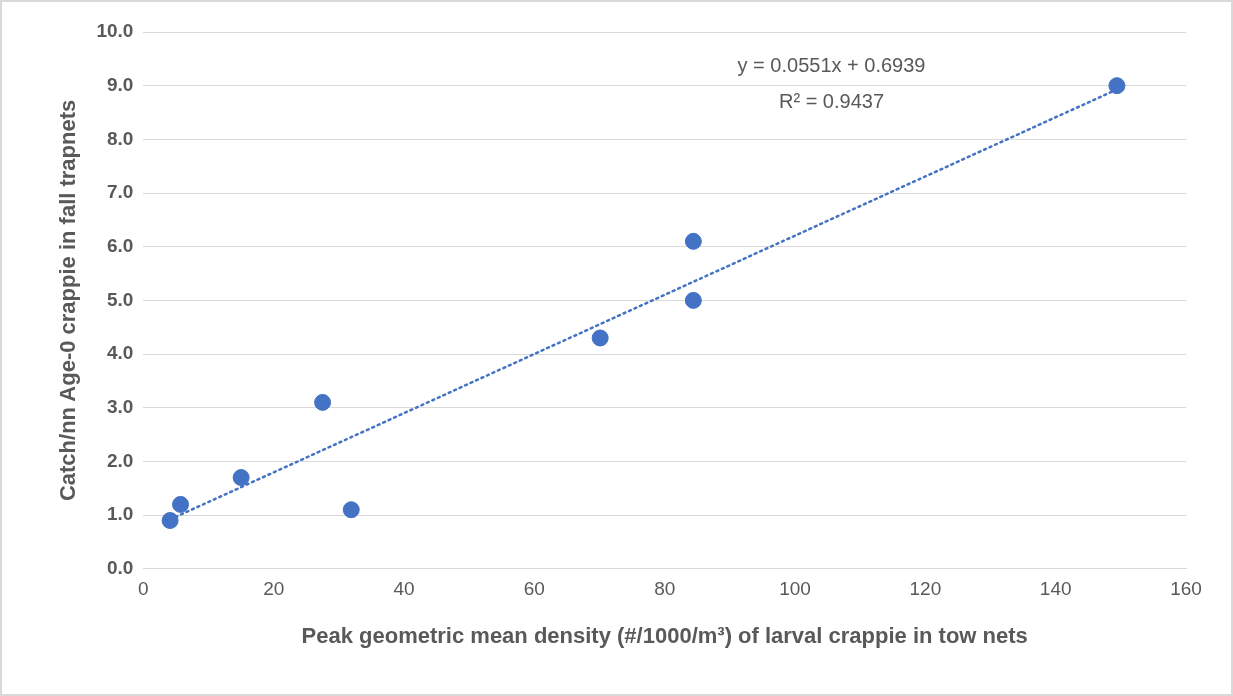 Image resolution: width=1233 pixels, height=696 pixels. I want to click on y-tick-label: 2.0, so click(120, 460).